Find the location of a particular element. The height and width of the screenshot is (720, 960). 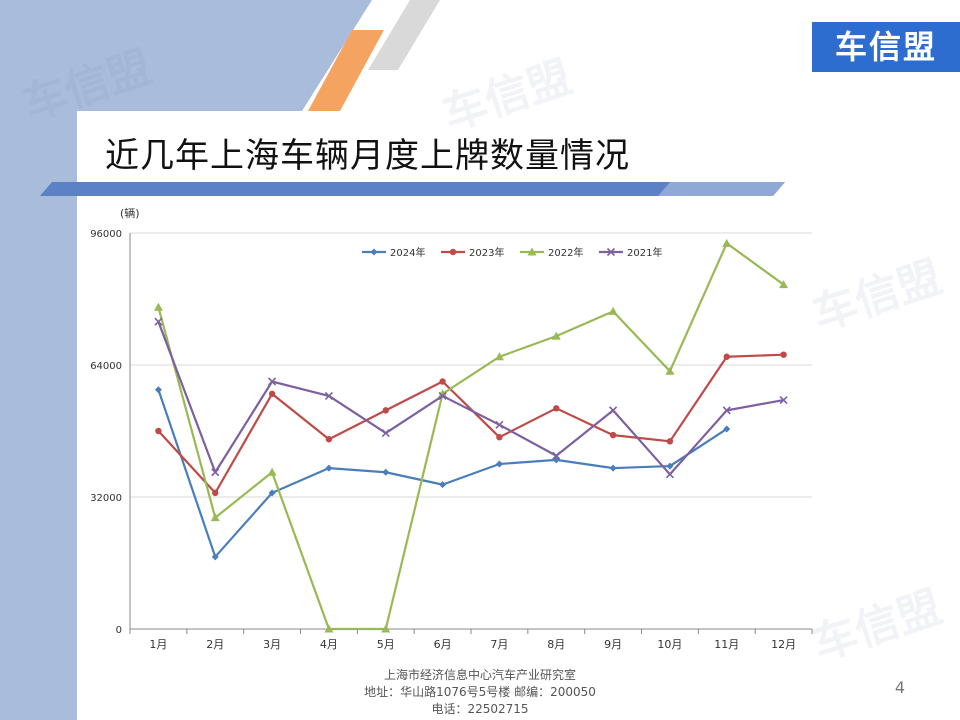

x-tick-label: 1月 is located at coordinates (158, 644).